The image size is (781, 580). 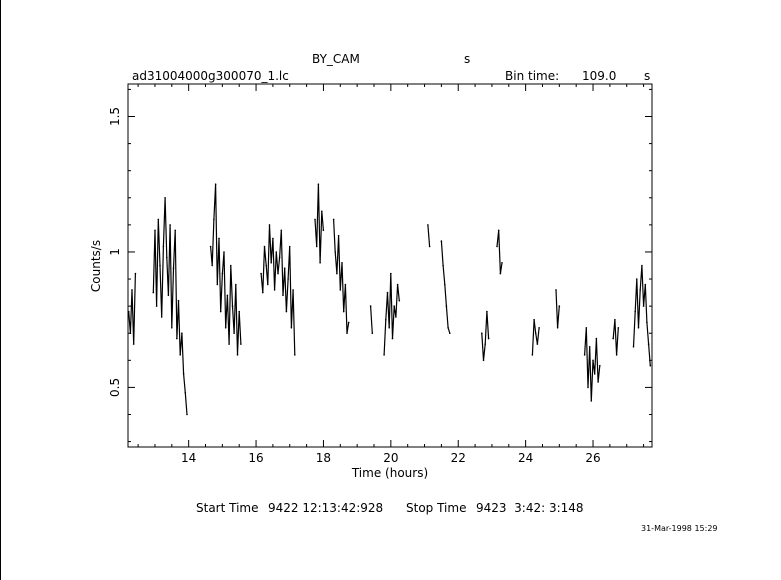 What do you see at coordinates (532, 76) in the screenshot?
I see `bin-time-label: Bin time:` at bounding box center [532, 76].